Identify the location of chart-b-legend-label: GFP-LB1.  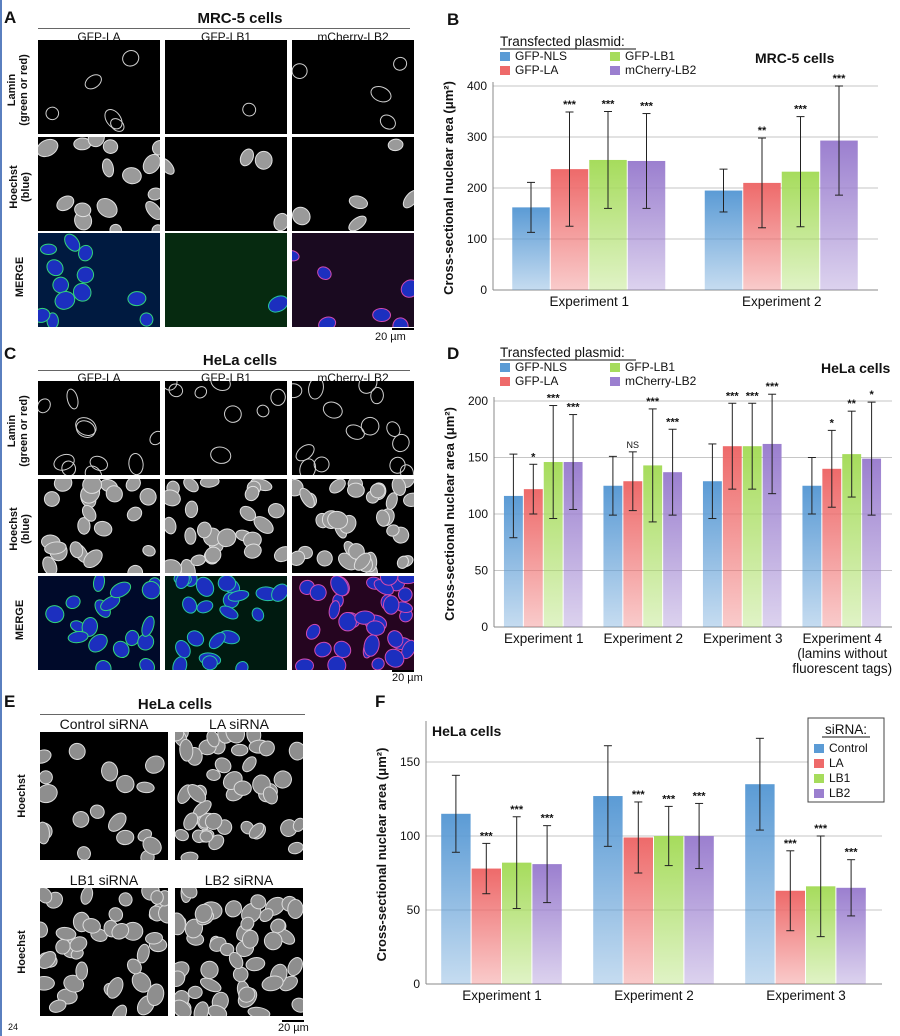
(650, 56).